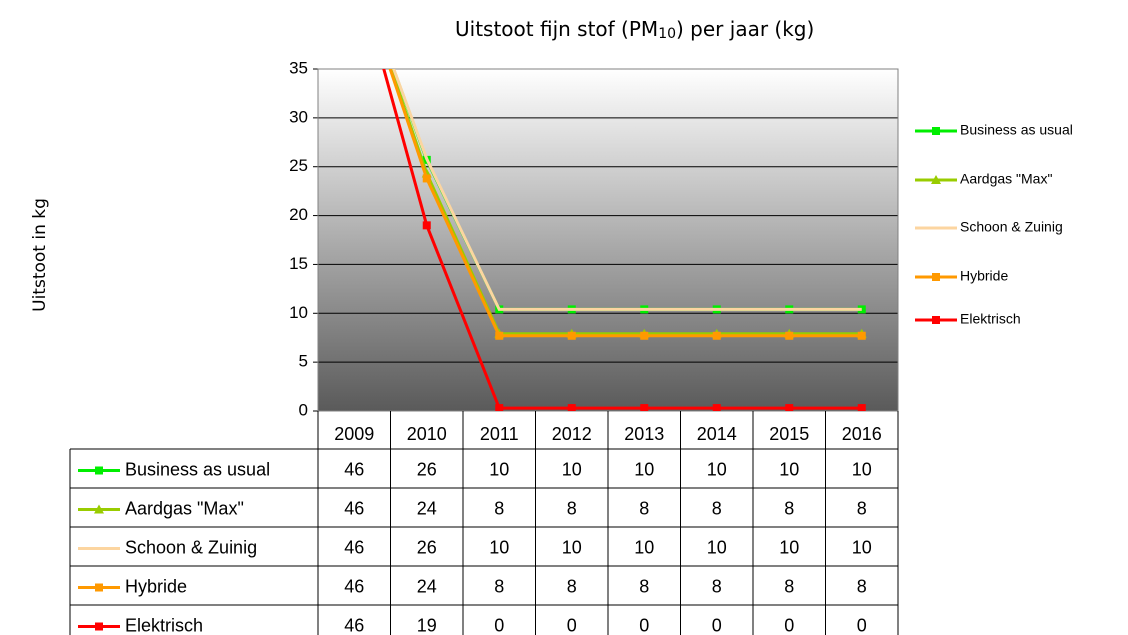  I want to click on y-tick-label: 15, so click(298, 263).